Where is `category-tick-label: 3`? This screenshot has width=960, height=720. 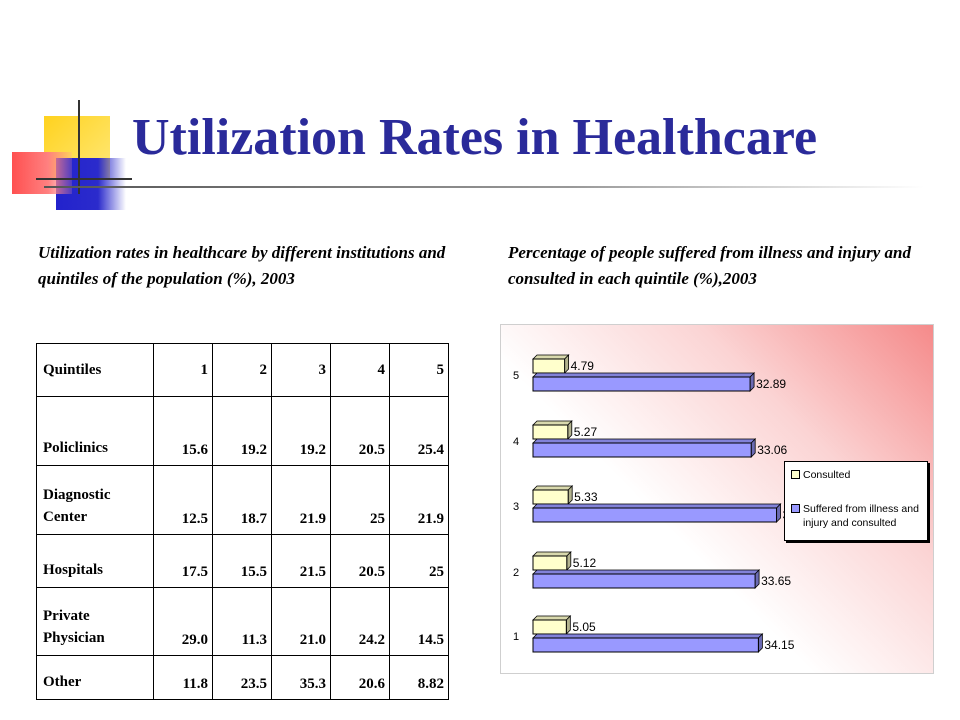 category-tick-label: 3 is located at coordinates (516, 507).